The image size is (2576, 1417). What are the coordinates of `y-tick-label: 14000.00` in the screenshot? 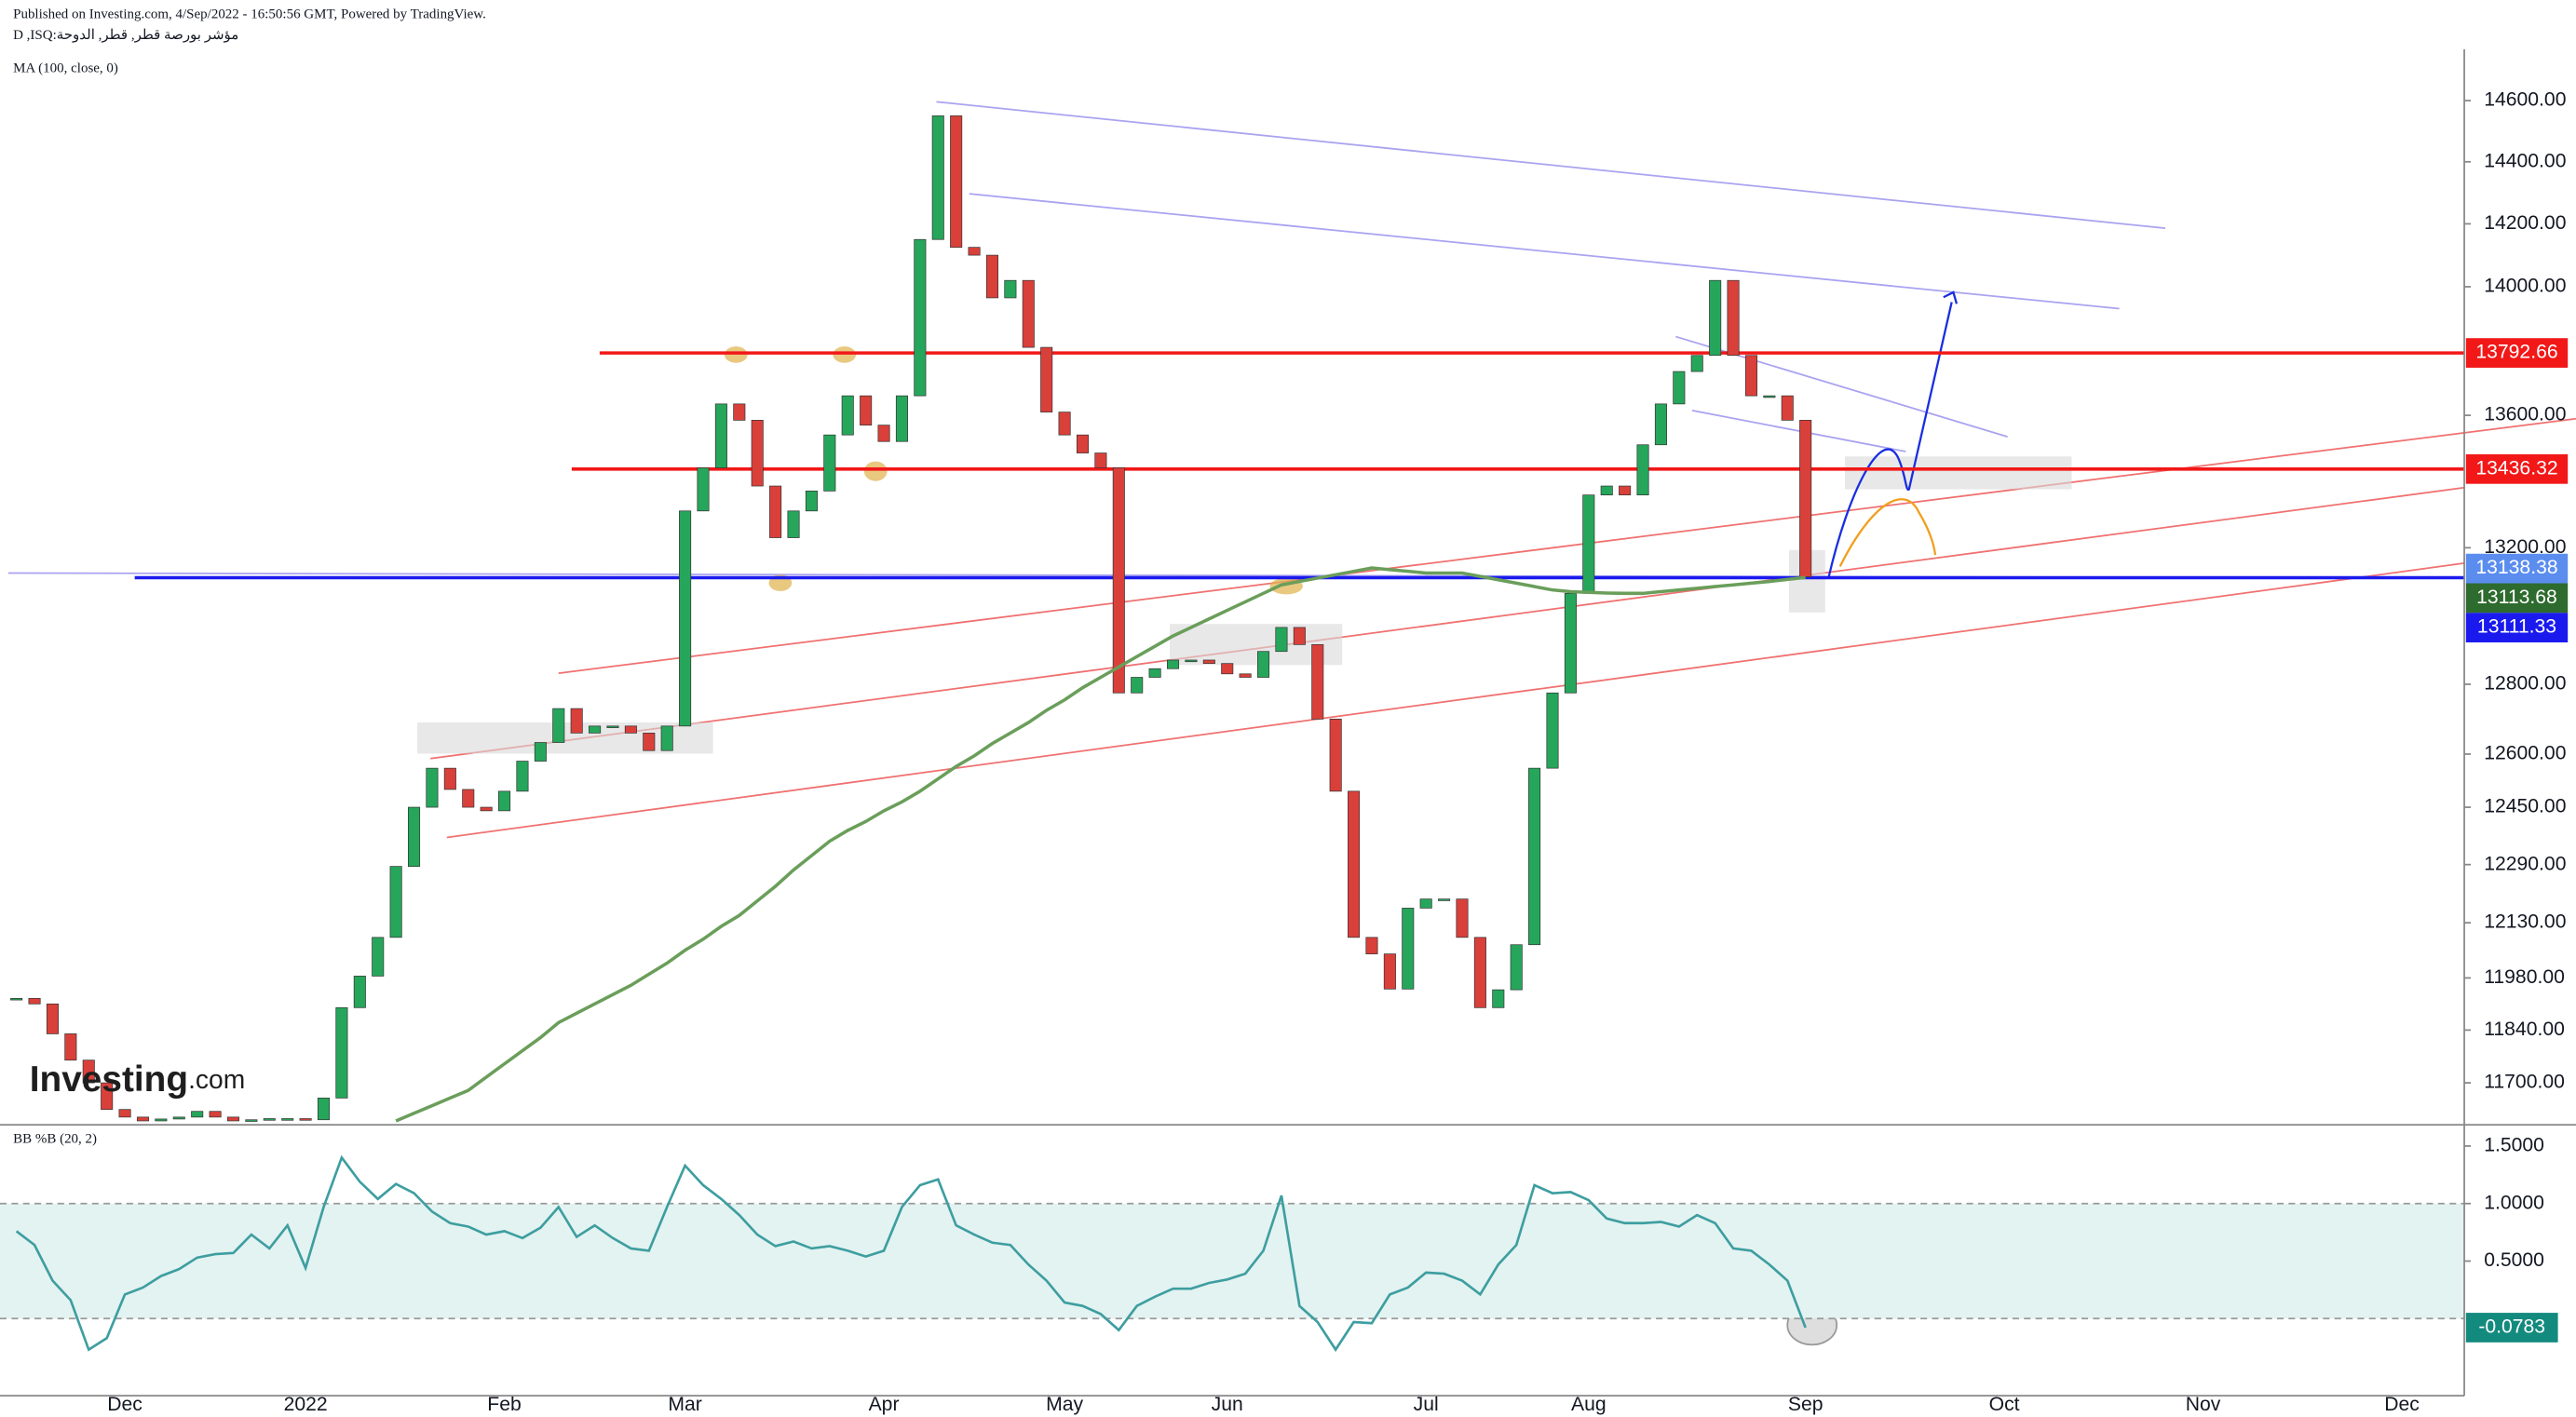 It's located at (2525, 286).